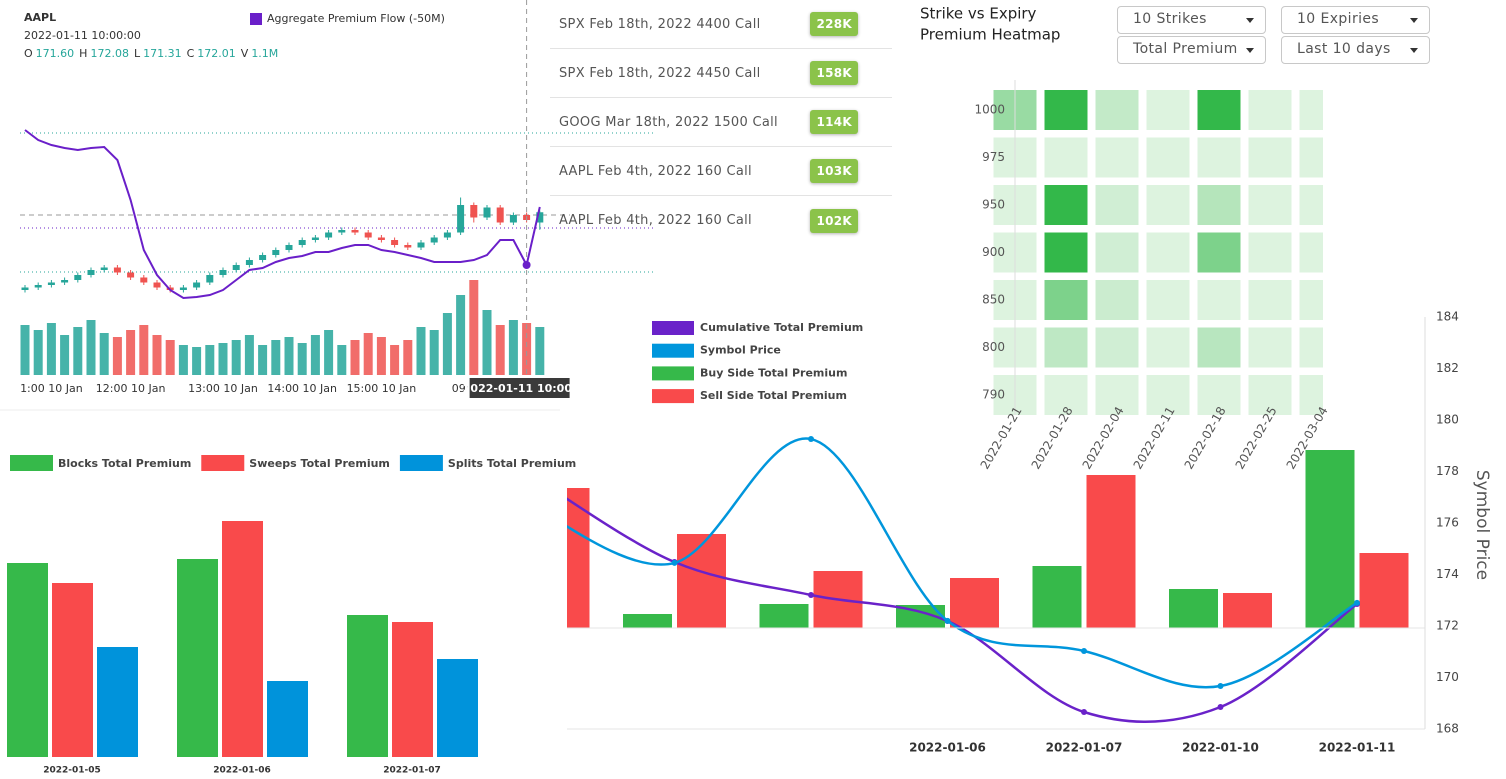  What do you see at coordinates (1482, 525) in the screenshot?
I see `y2-axis-title: Symbol Price` at bounding box center [1482, 525].